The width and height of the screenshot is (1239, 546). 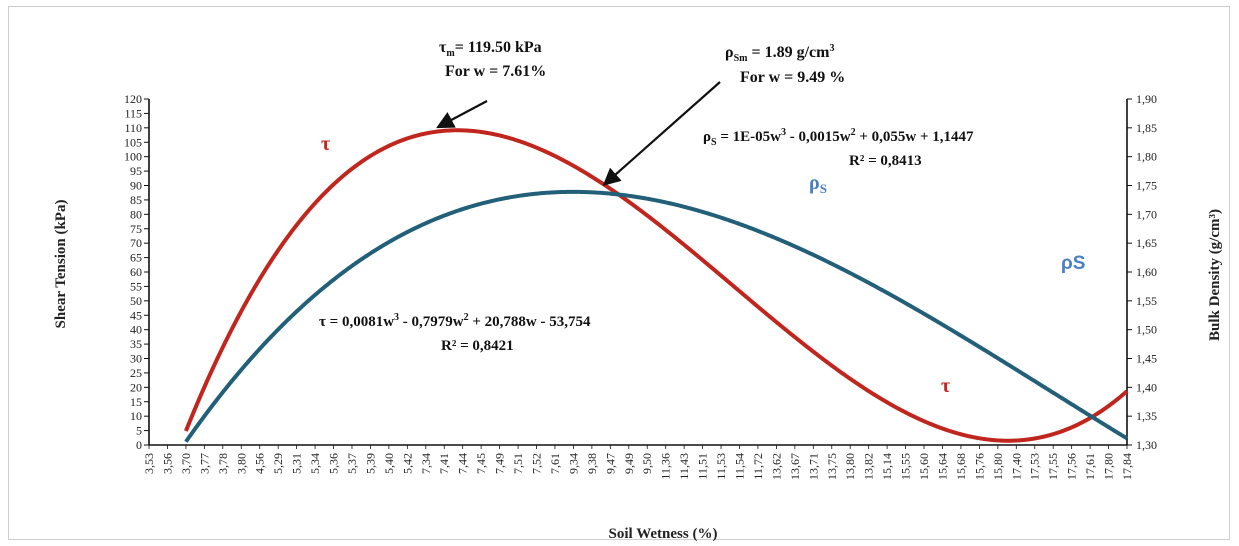 I want to click on tau-max-annotation: τm= 119.50 kPa, so click(x=490, y=49).